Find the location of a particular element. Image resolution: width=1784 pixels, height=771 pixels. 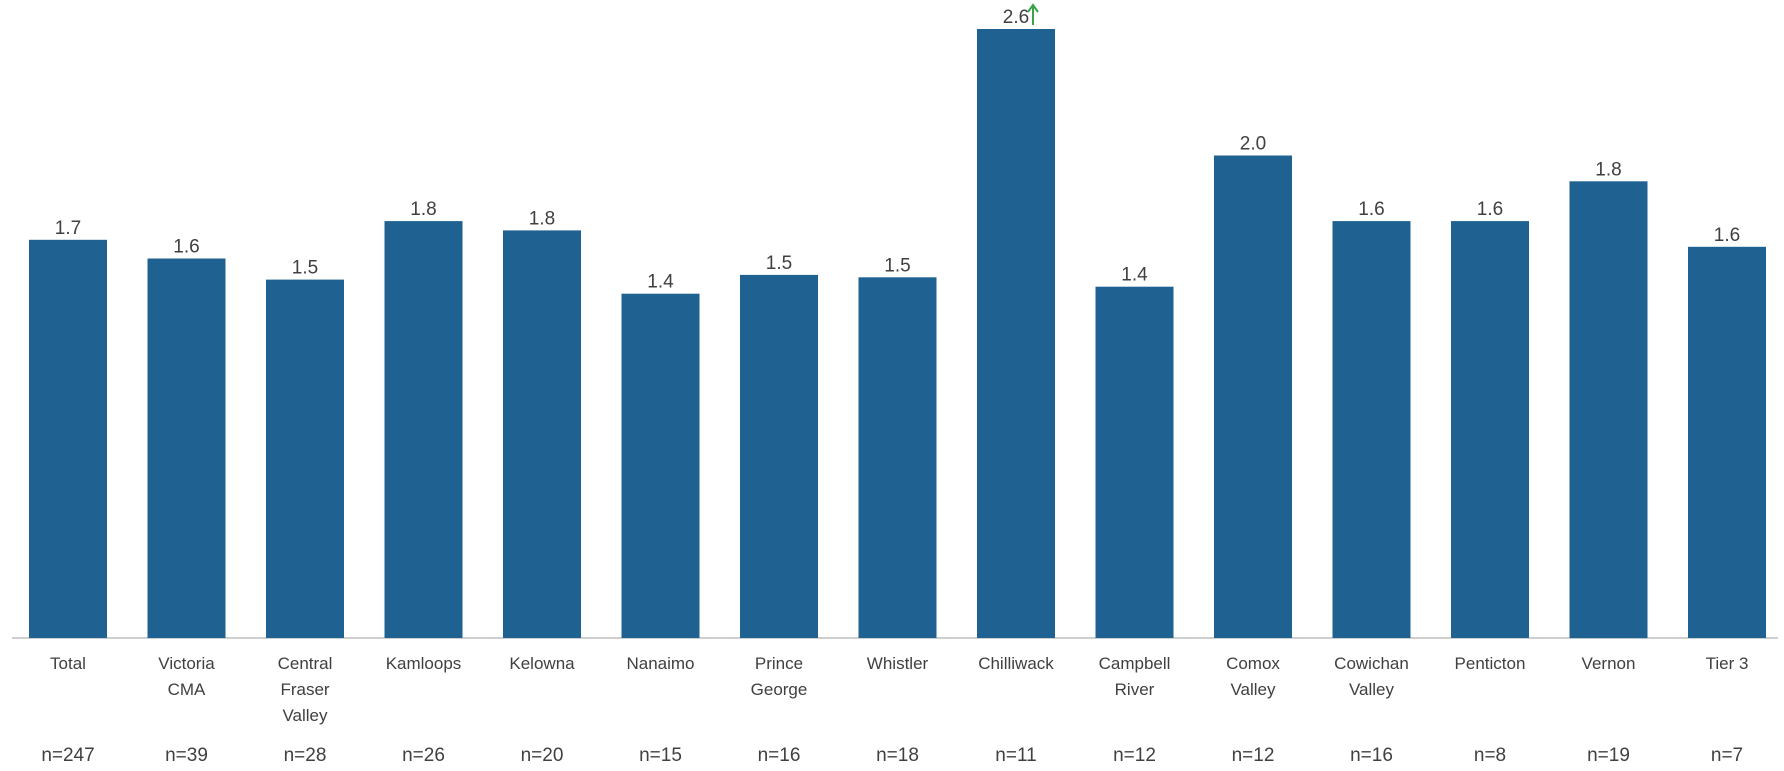

category-tick-label: Vernon is located at coordinates (1609, 663).